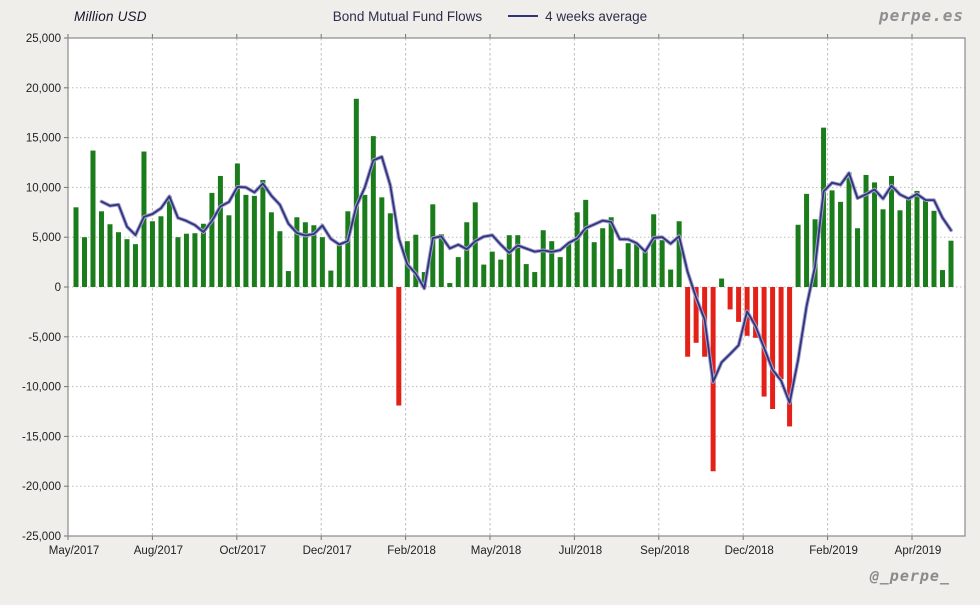 This screenshot has width=980, height=605. I want to click on y-tick-label: 5,000, so click(46, 238).